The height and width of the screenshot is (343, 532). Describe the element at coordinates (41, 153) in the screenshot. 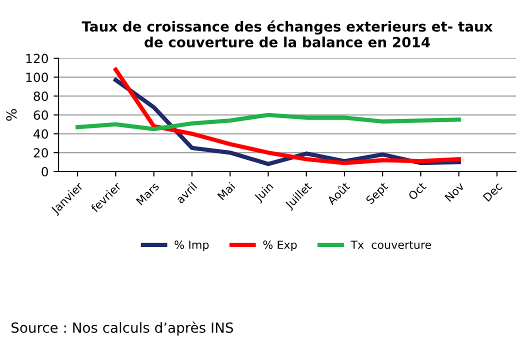

I see `y-tick-label: 20` at that location.